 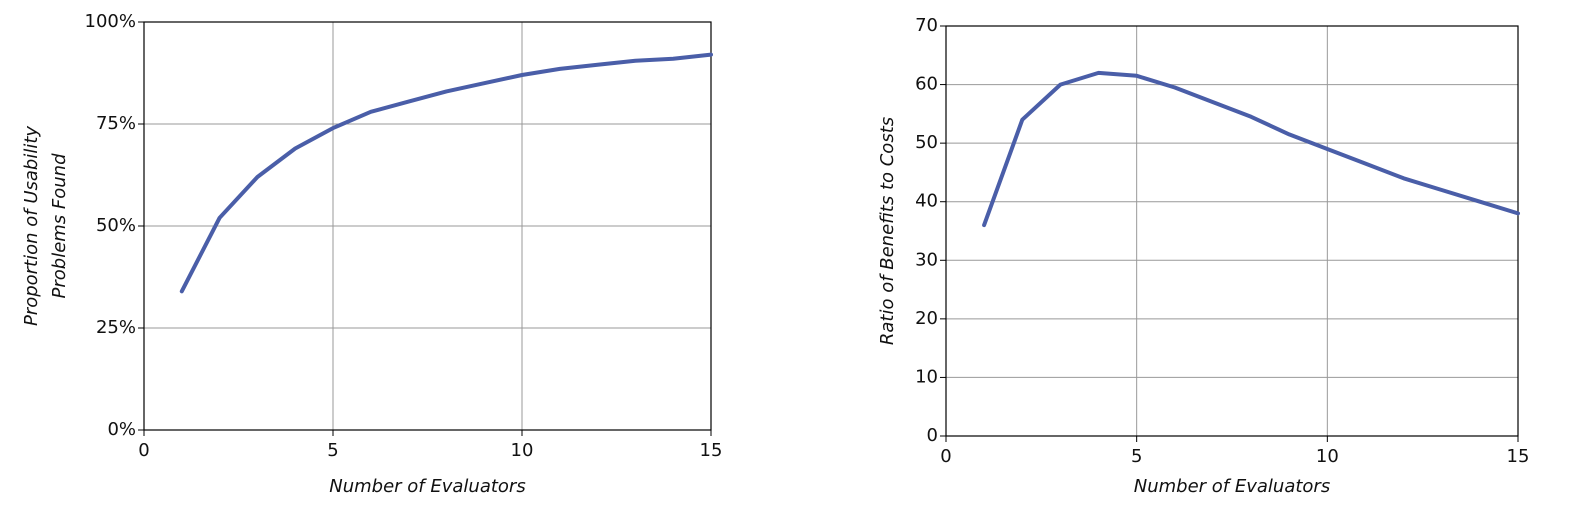 What do you see at coordinates (926, 201) in the screenshot?
I see `y-tick-label: 40` at bounding box center [926, 201].